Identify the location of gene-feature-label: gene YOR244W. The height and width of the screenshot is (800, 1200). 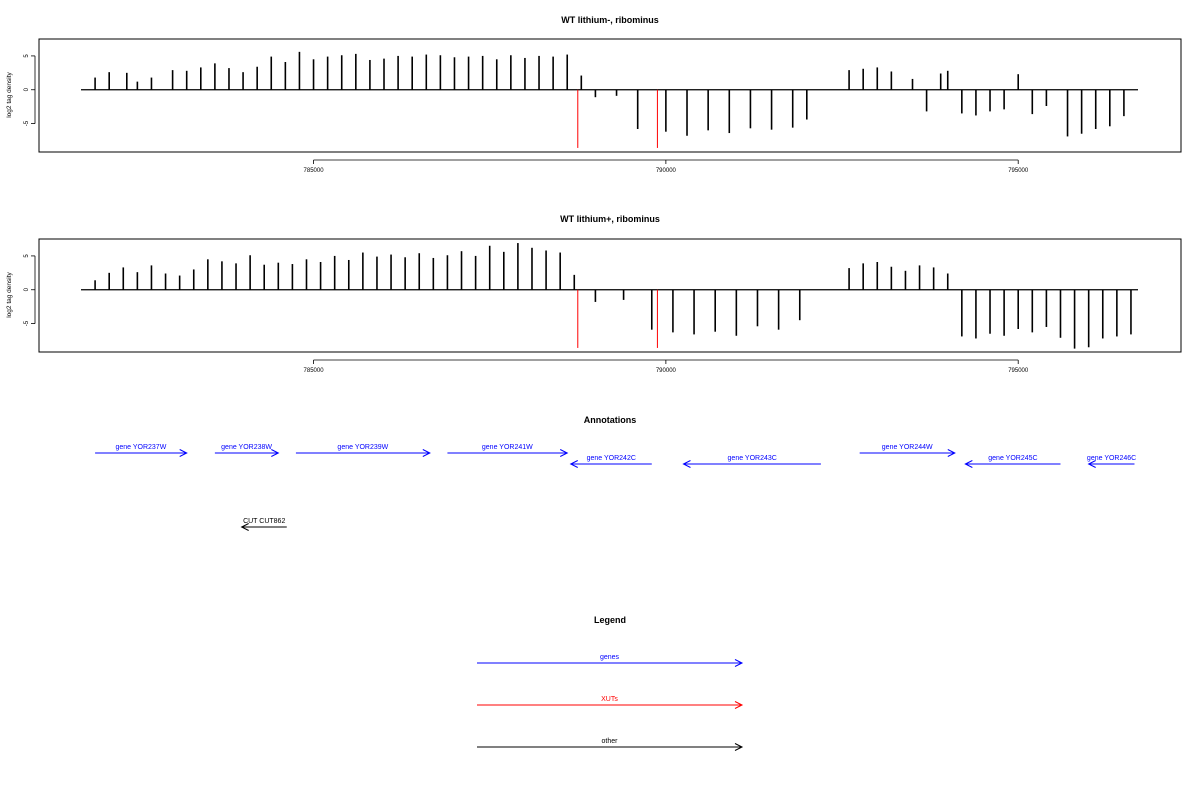
(907, 447).